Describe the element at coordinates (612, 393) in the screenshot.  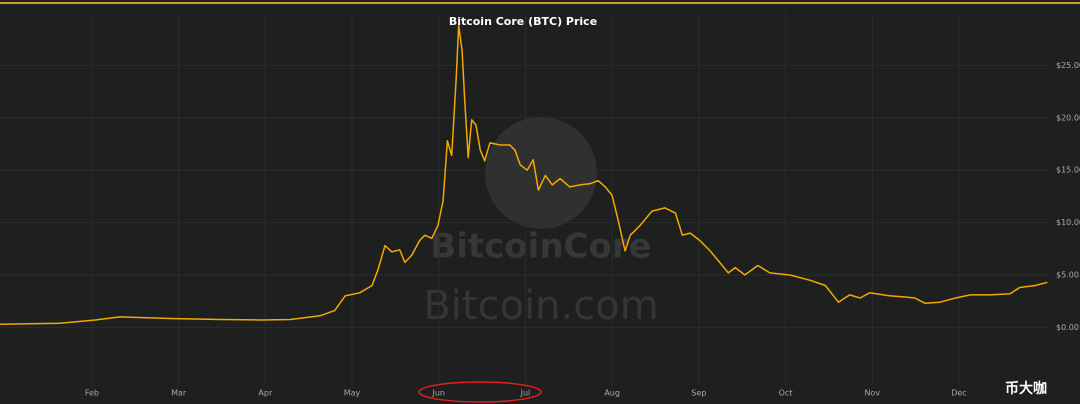
I see `x-tick-label: Aug` at that location.